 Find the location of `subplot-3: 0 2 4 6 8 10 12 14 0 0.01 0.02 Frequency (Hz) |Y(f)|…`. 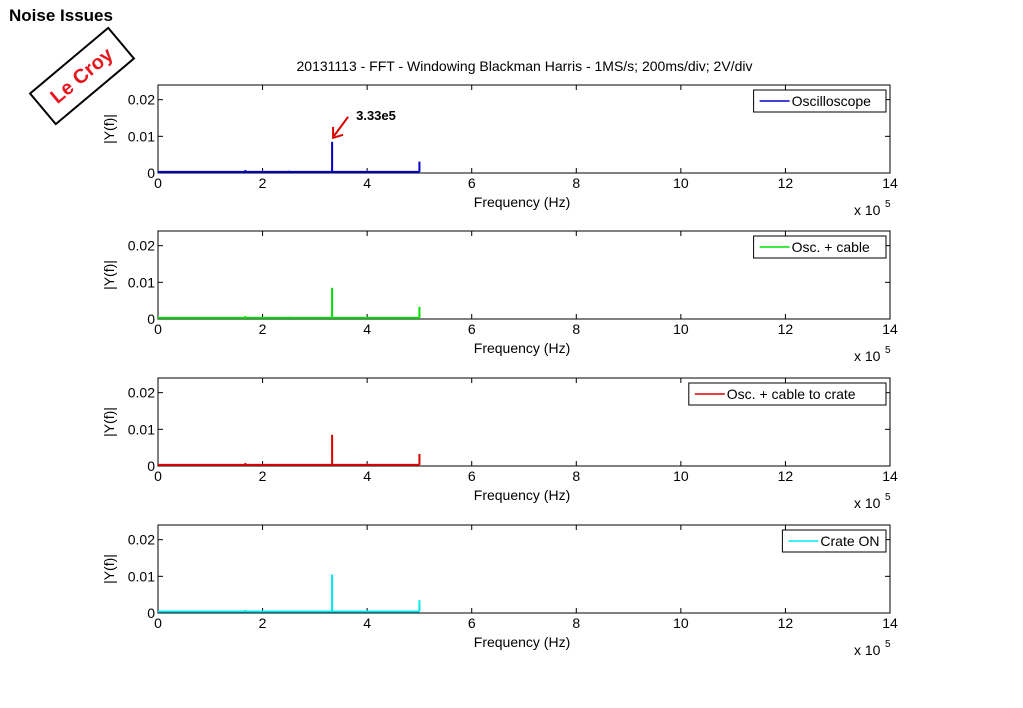

subplot-3: 0 2 4 6 8 10 12 14 0 0.01 0.02 Frequency (Hz) |Y(f)|… is located at coordinates (499, 444).